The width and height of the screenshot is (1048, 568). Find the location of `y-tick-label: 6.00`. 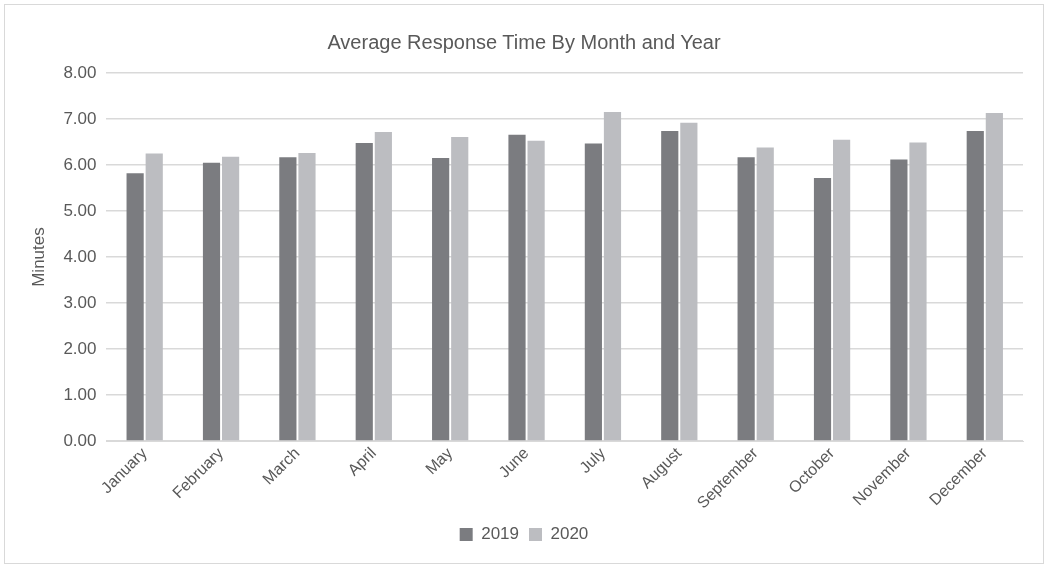

y-tick-label: 6.00 is located at coordinates (80, 164).